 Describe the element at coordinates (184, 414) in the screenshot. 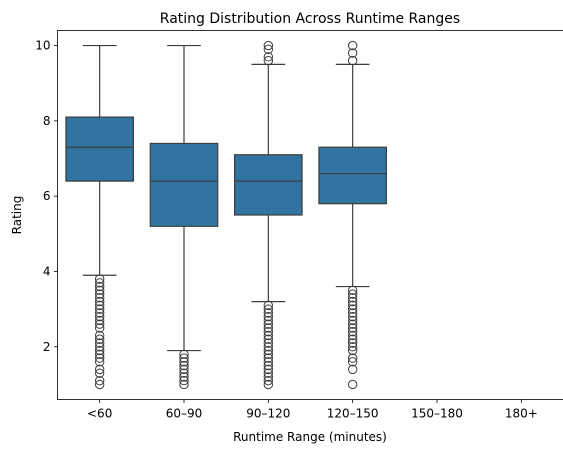

I see `x-tick-label: 60–90` at that location.